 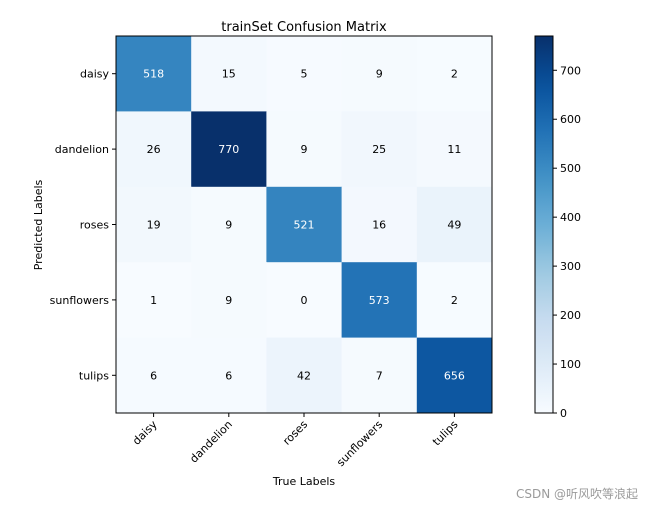 What do you see at coordinates (304, 27) in the screenshot?
I see `chart-title: trainSet Confusion Matrix` at bounding box center [304, 27].